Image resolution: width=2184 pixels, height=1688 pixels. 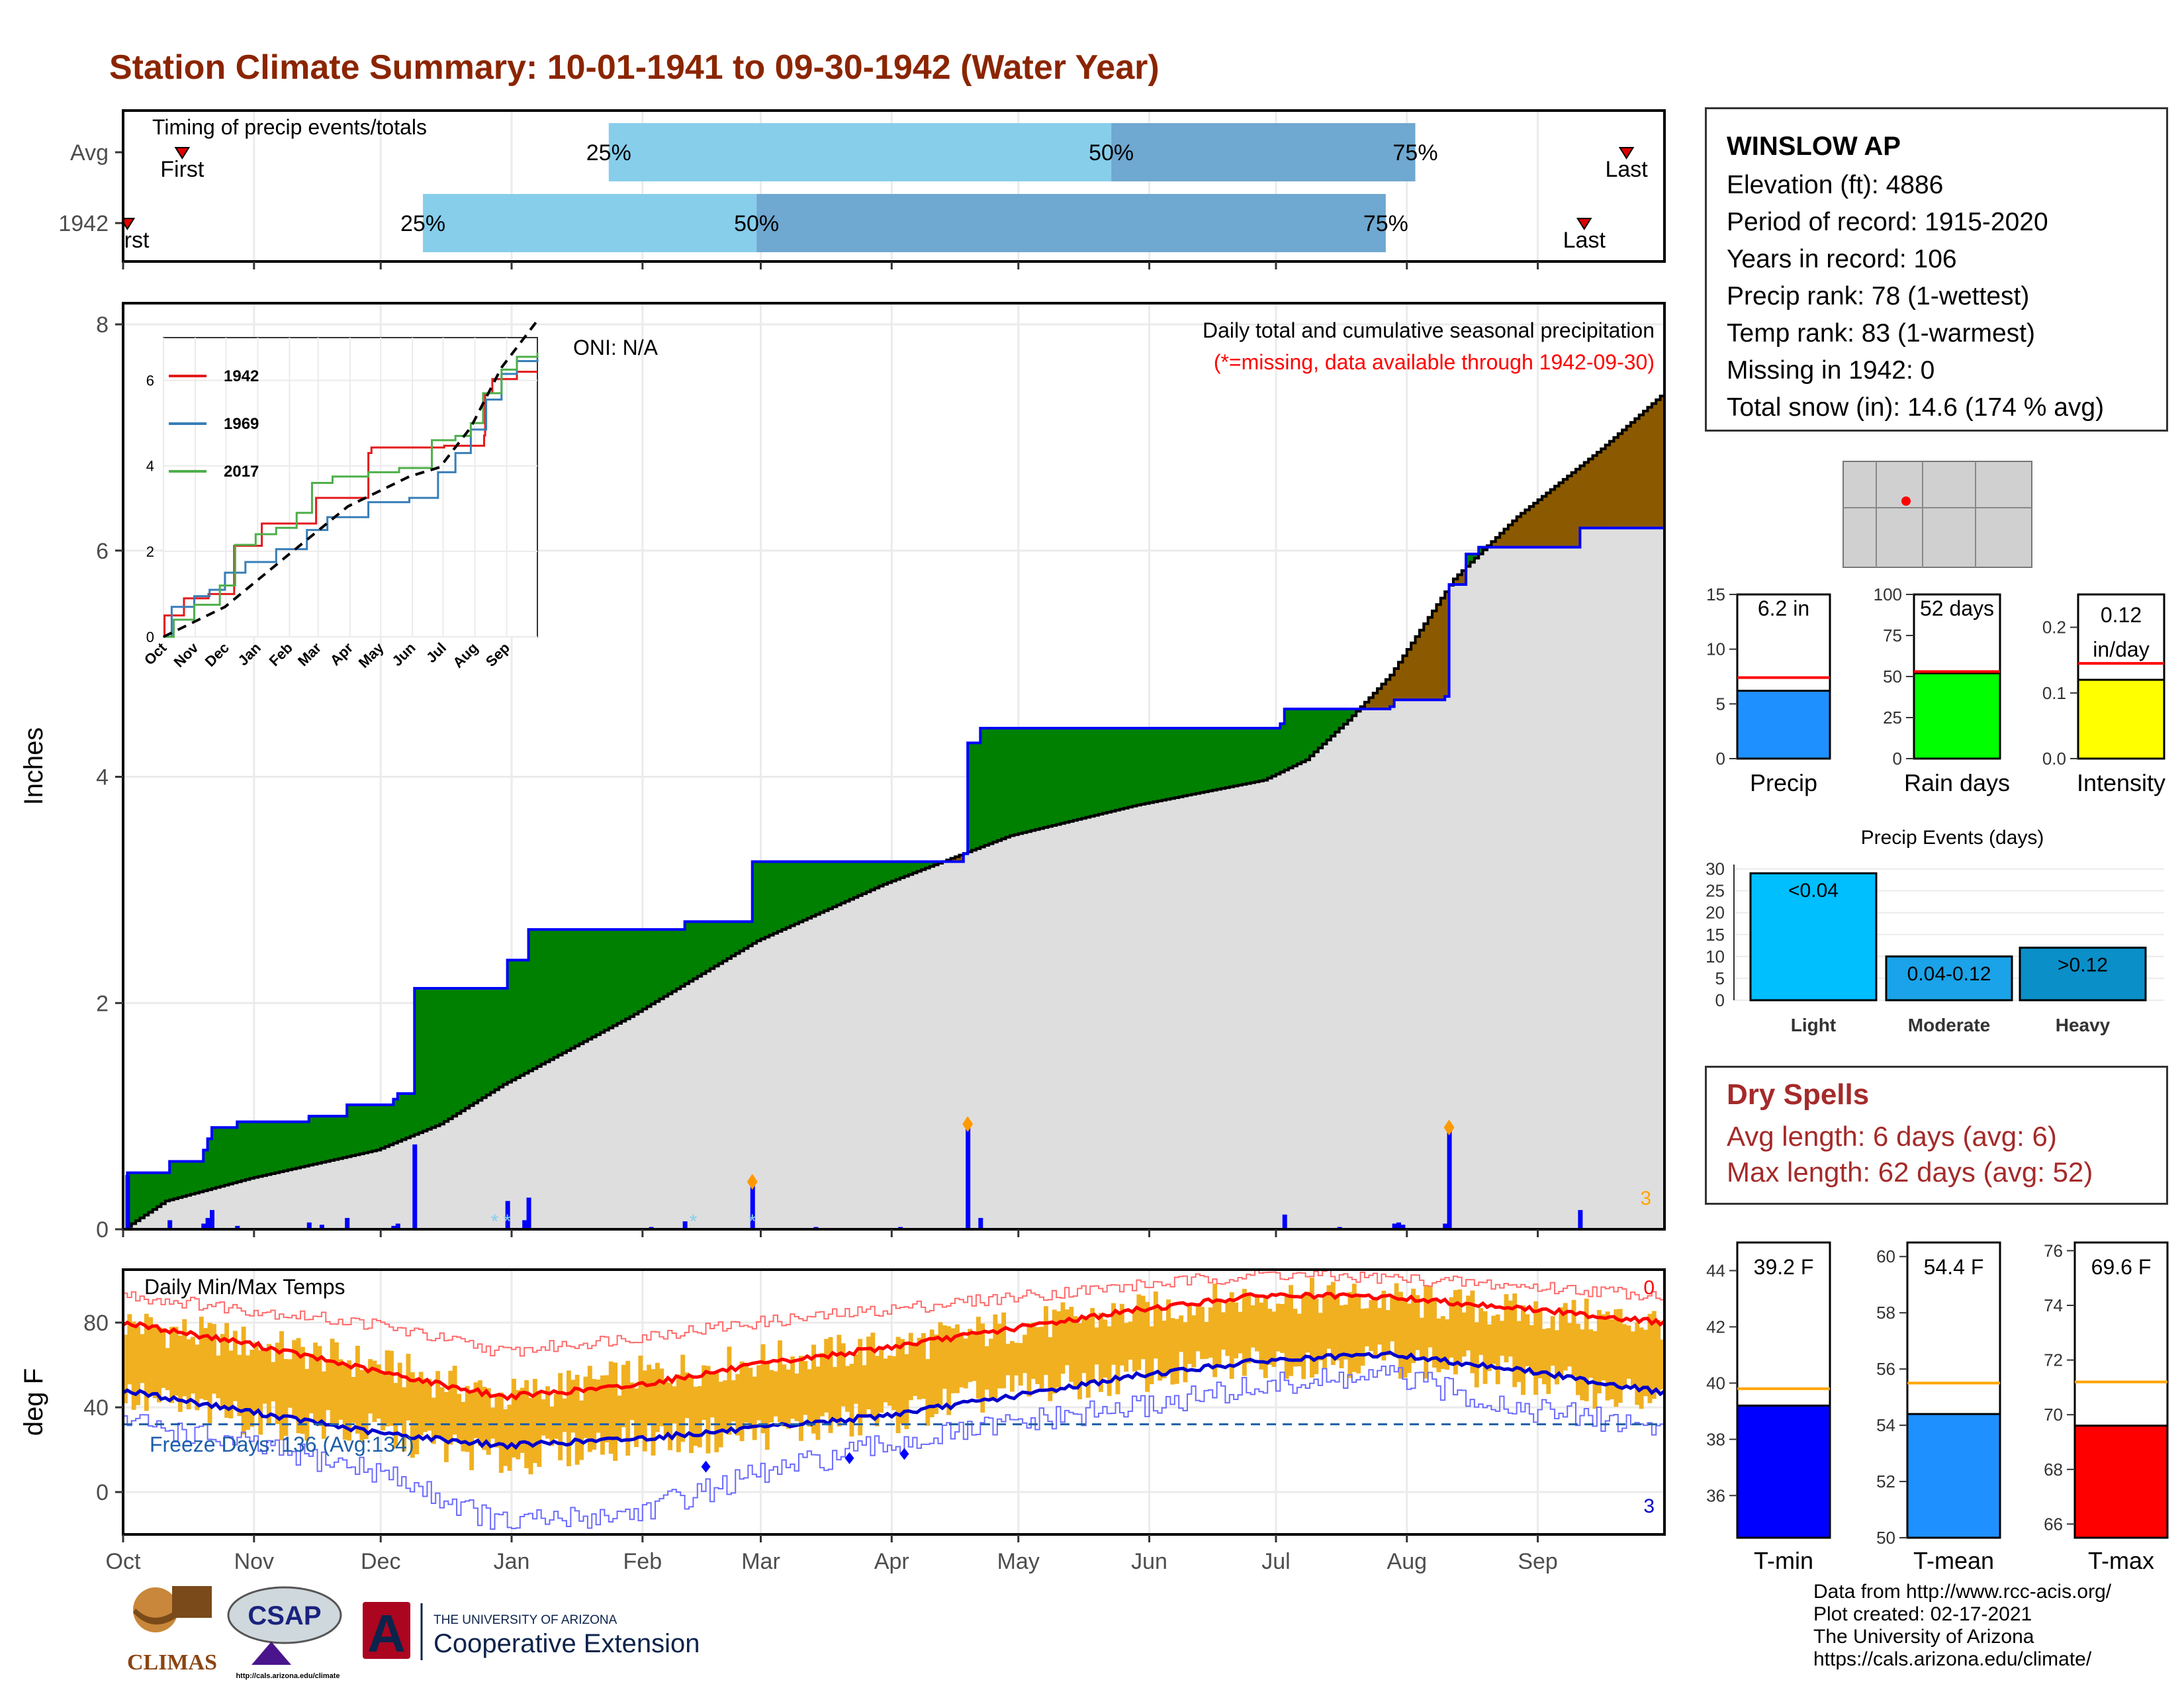 What do you see at coordinates (512, 1561) in the screenshot?
I see `temp-month-label: Jan` at bounding box center [512, 1561].